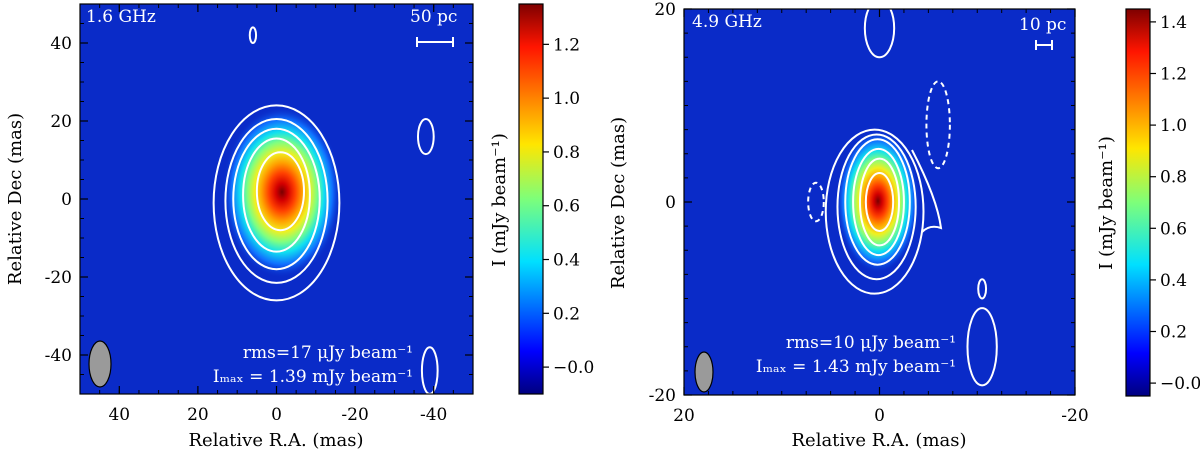  Describe the element at coordinates (727, 22) in the screenshot. I see `frequency-label: 4.9 GHz` at that location.